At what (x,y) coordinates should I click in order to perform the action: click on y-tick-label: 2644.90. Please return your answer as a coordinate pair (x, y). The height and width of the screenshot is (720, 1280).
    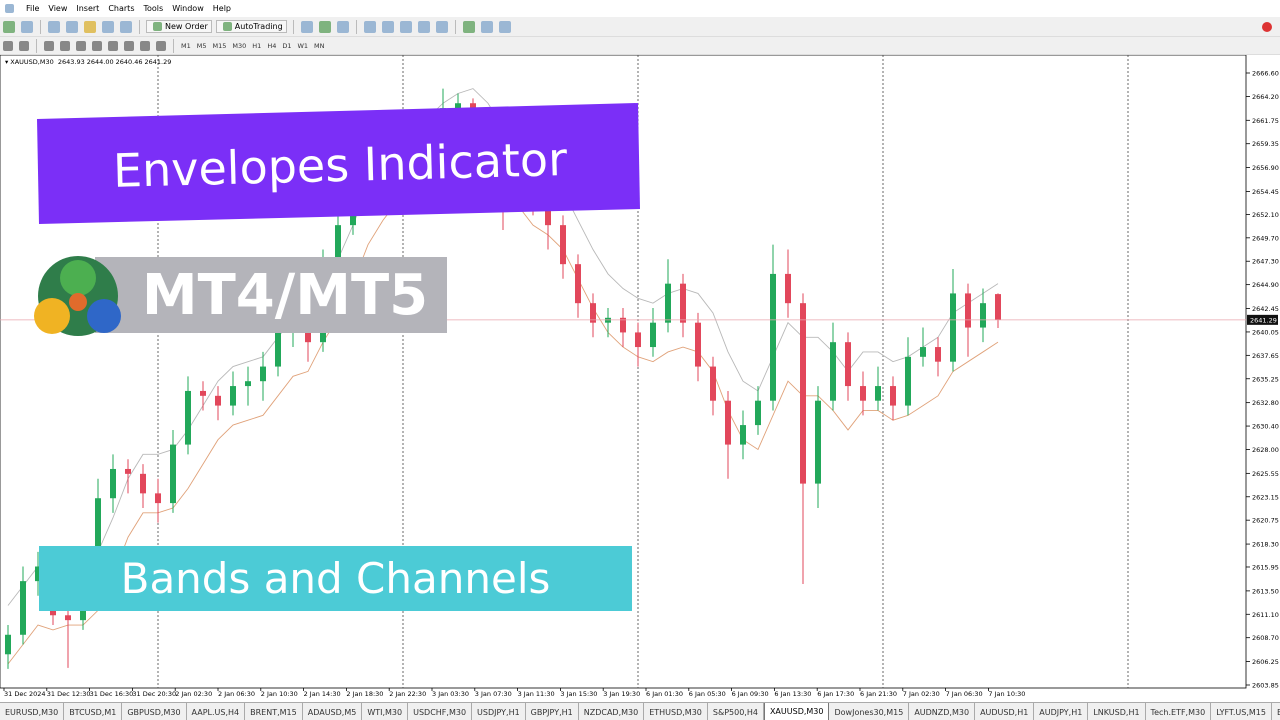
    Looking at the image, I should click on (1265, 285).